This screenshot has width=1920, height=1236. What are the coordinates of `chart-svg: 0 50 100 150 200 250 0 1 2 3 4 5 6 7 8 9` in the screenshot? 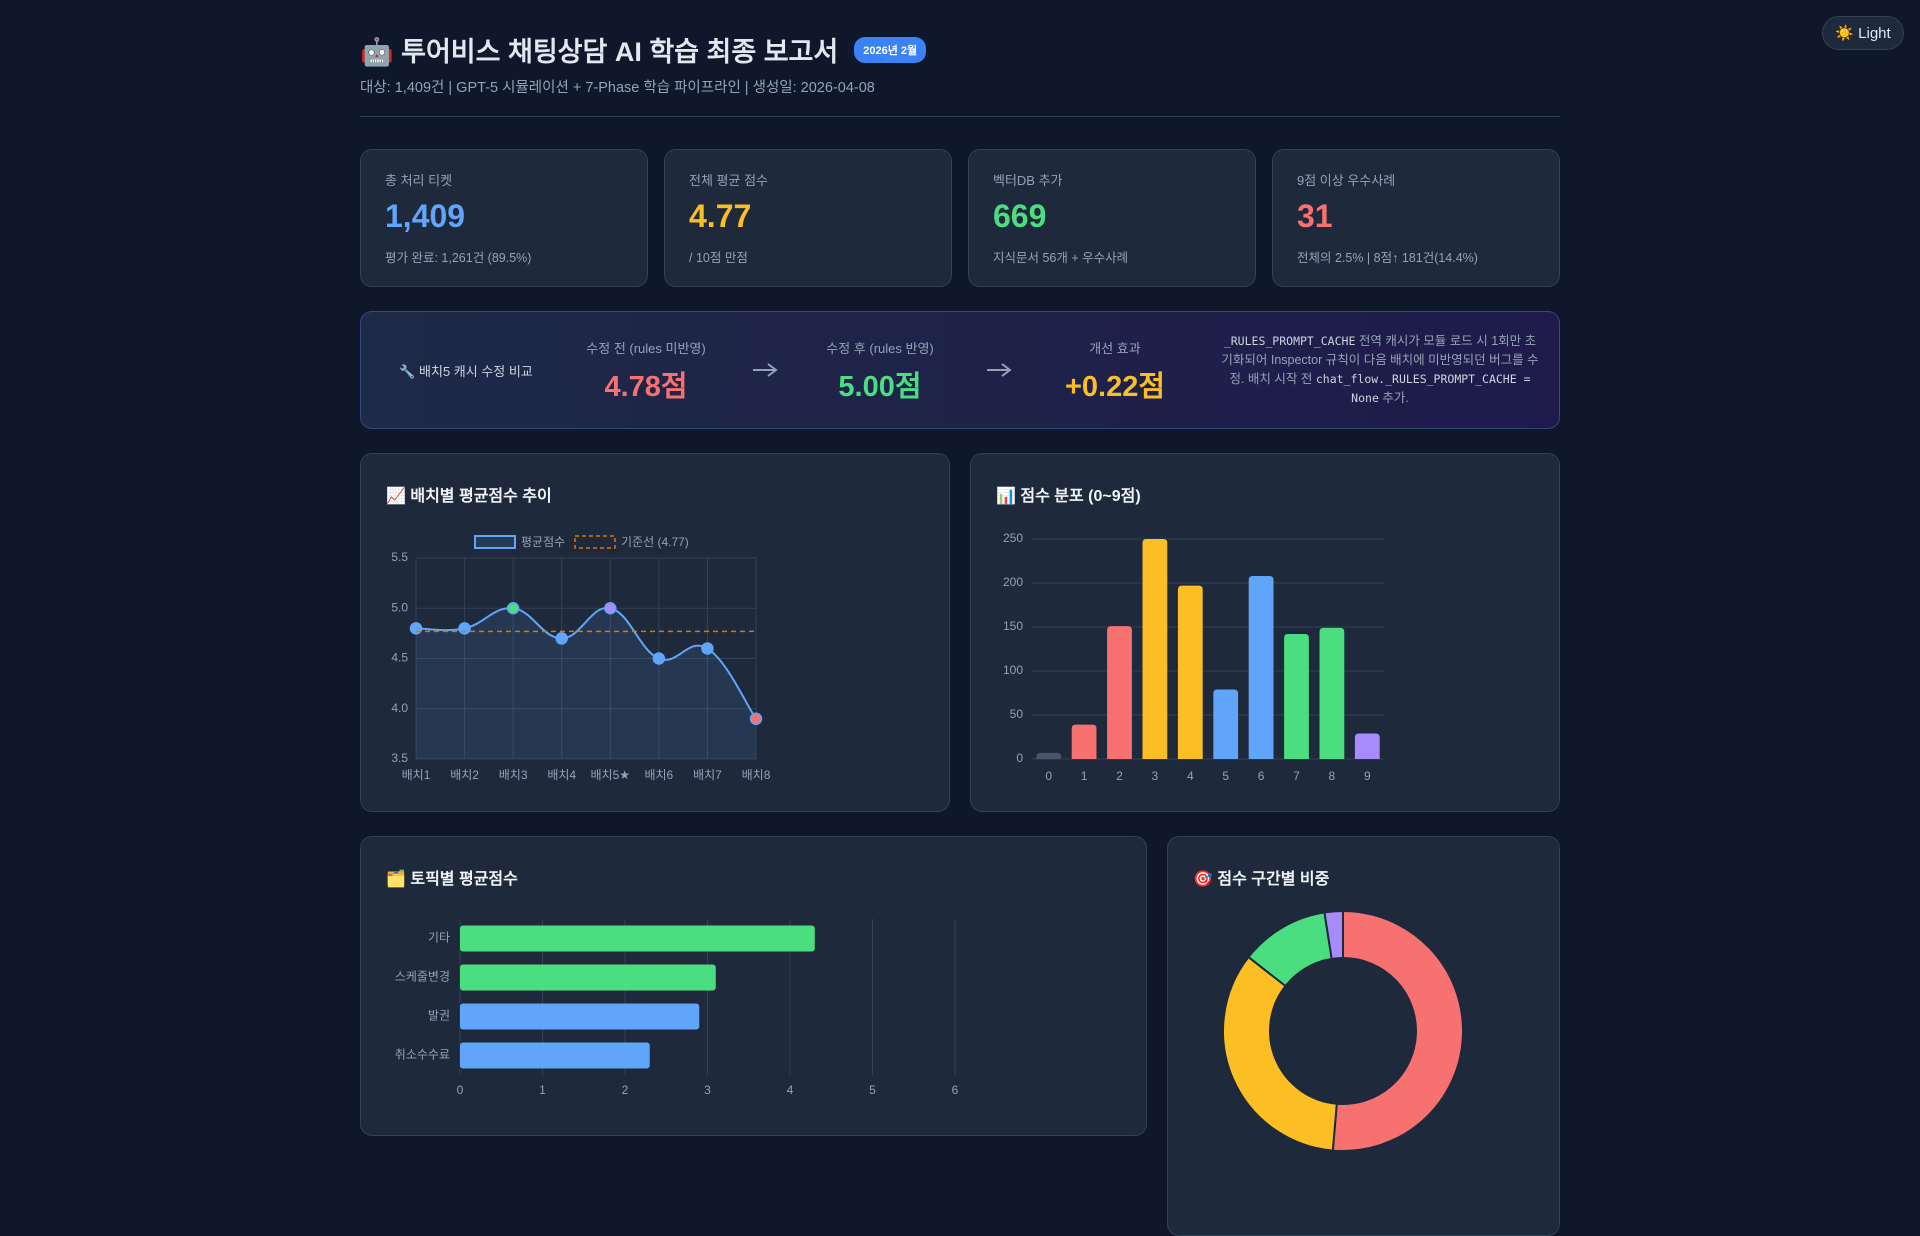 It's located at (1194, 657).